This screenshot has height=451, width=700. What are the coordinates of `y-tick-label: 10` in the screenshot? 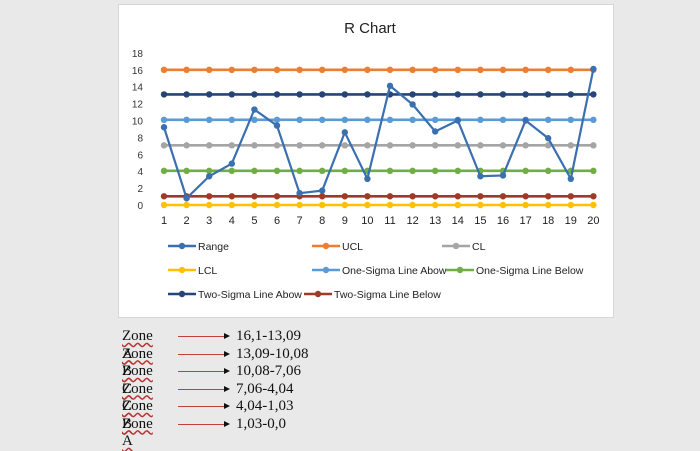 It's located at (138, 122).